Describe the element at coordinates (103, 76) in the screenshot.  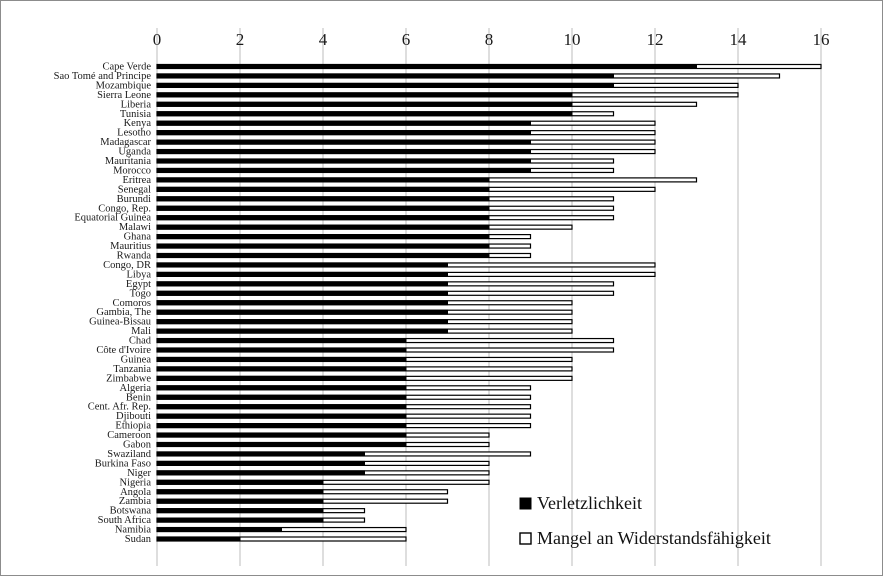
I see `category-label-sao-tom-and-principe: Sao Tomé and Principe` at that location.